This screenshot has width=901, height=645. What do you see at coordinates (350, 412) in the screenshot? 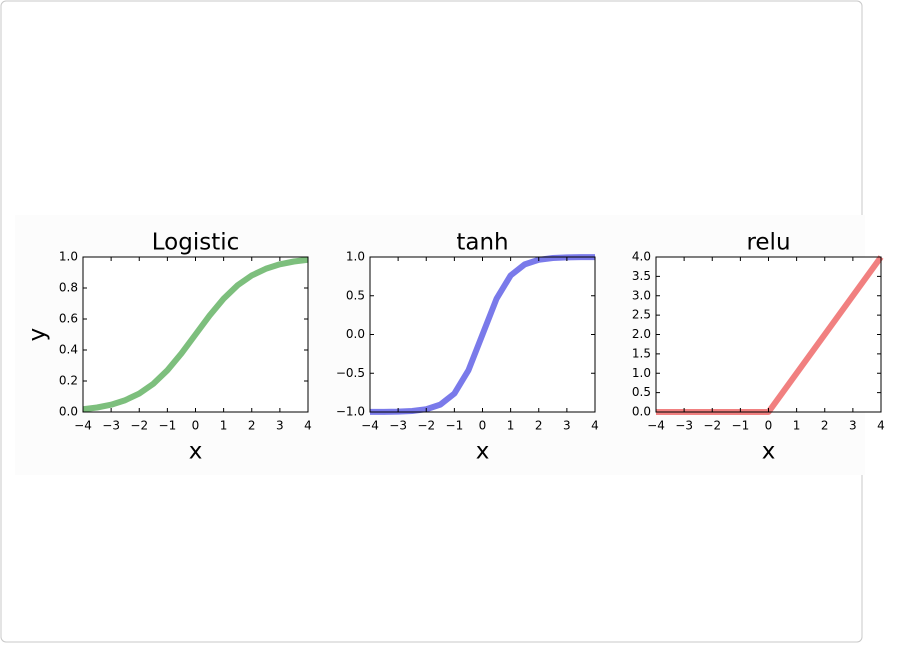
I see `y-tick-label: −1.0` at bounding box center [350, 412].